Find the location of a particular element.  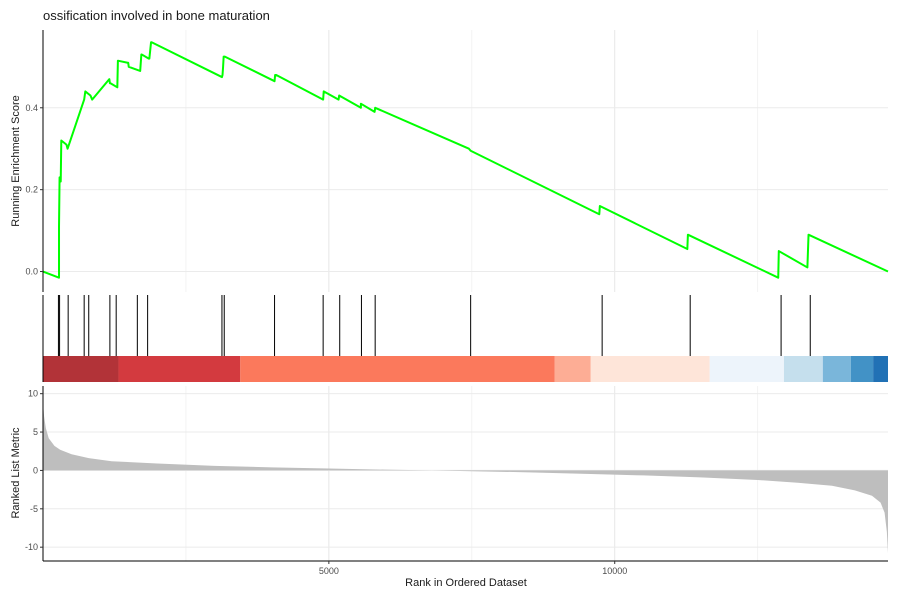

y-axis-title-metric: Ranked List Metric is located at coordinates (16, 473).